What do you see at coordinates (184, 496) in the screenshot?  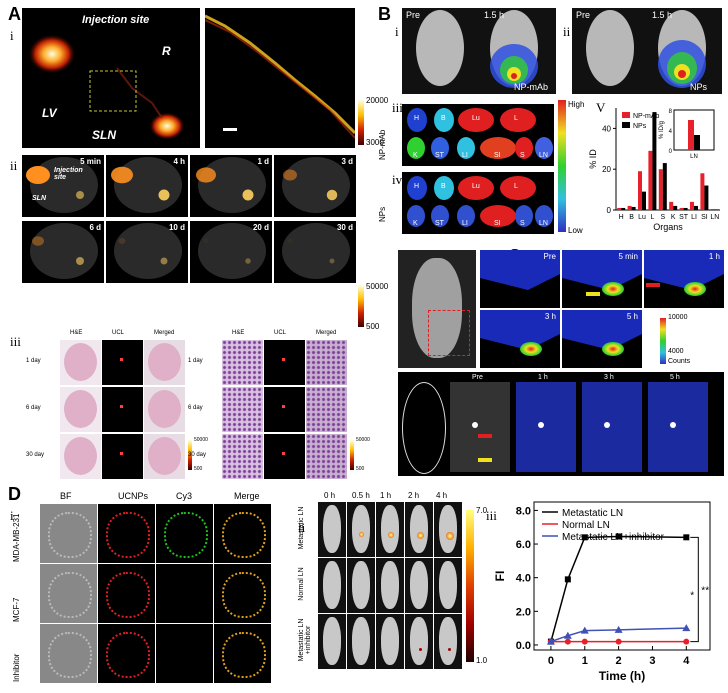 I see `d-i-col-header: Cy3` at bounding box center [184, 496].